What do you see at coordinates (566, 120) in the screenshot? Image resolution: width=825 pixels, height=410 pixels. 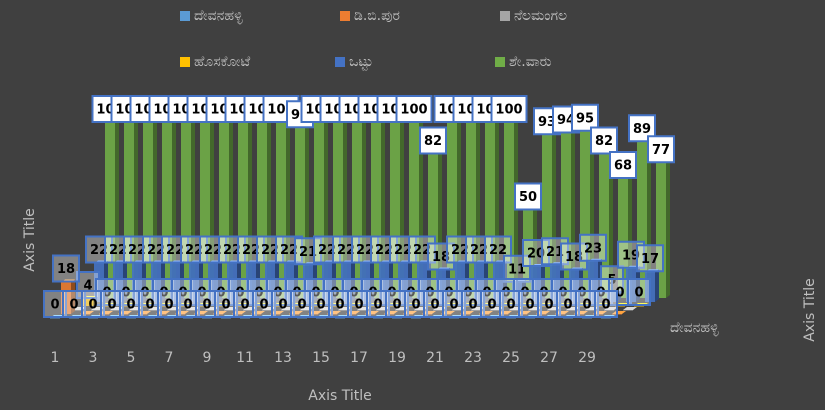 I see `data-label: 94` at bounding box center [566, 120].